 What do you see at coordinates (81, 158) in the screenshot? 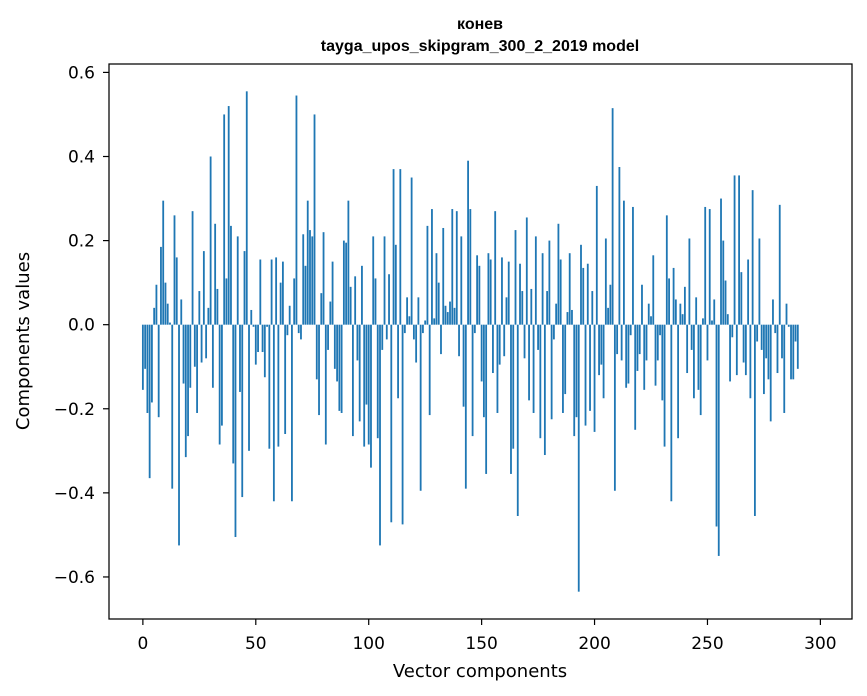
I see `y-tick-label: 0.4` at bounding box center [81, 158].